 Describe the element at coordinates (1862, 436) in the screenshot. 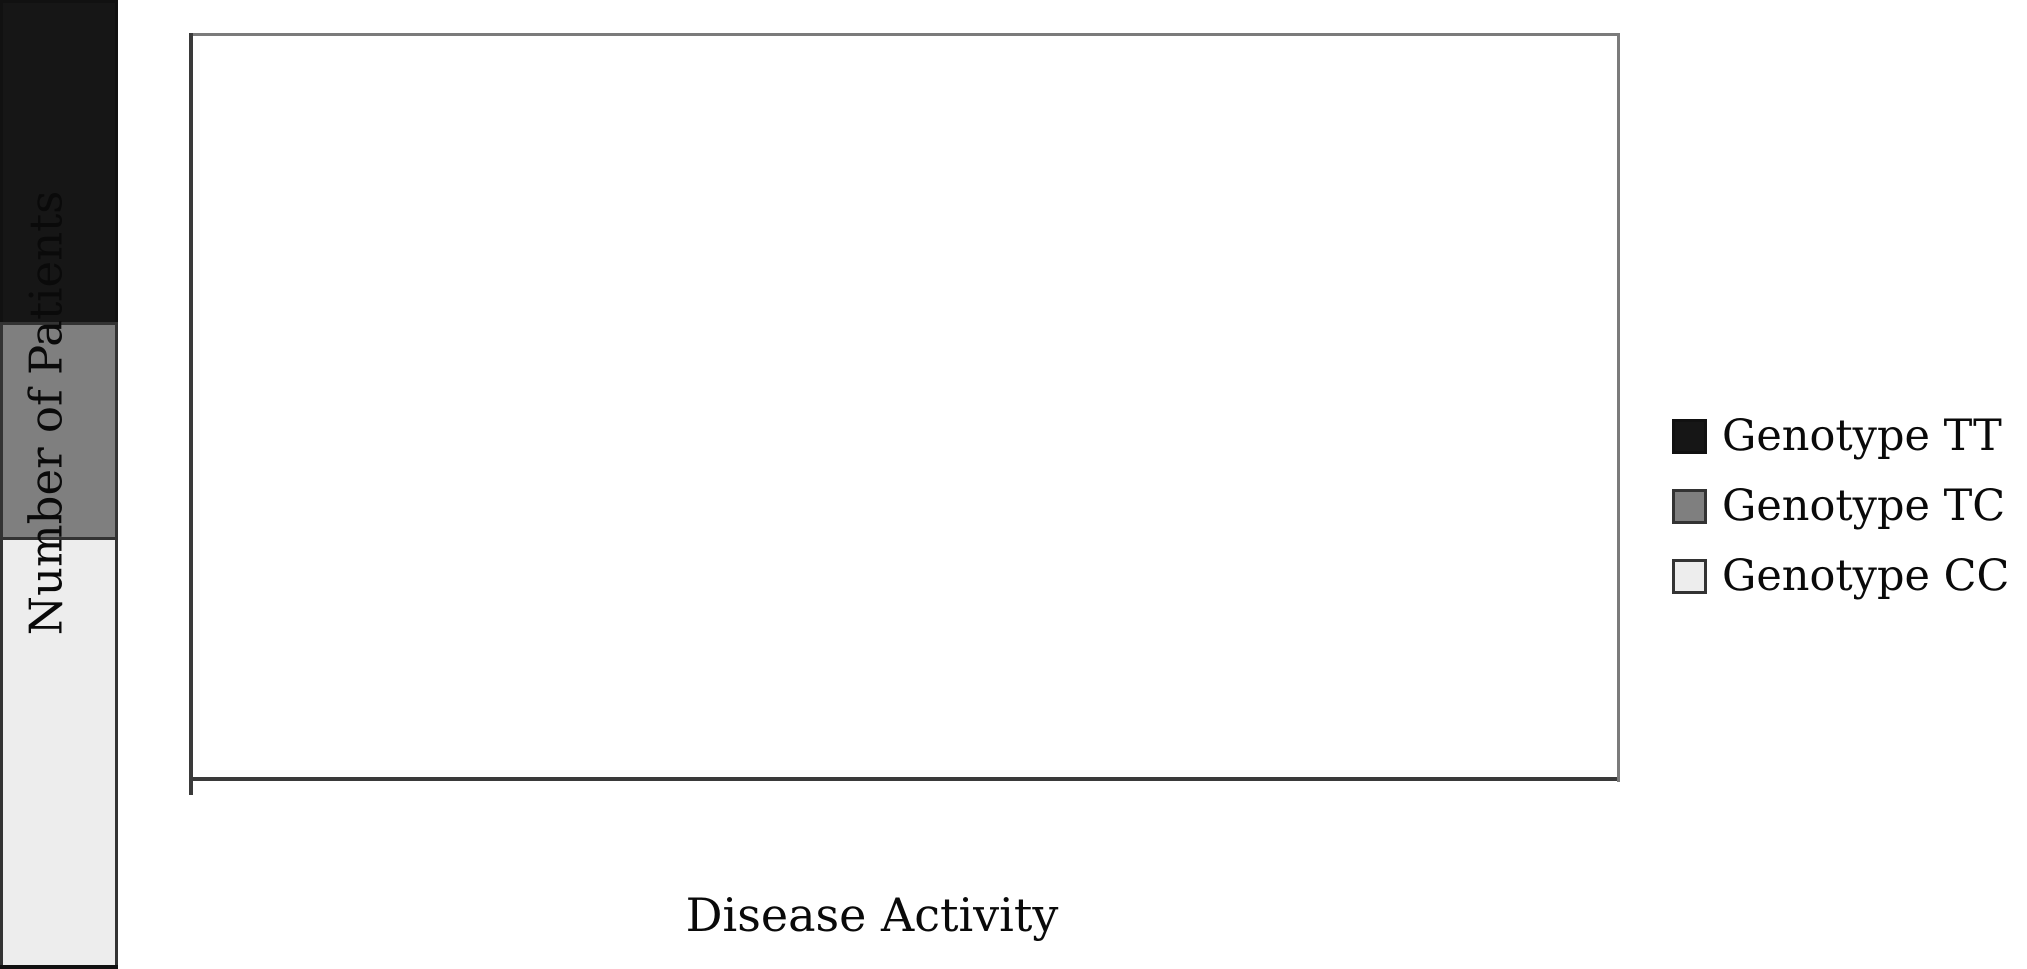

I see `legend-label: Genotype TT` at that location.